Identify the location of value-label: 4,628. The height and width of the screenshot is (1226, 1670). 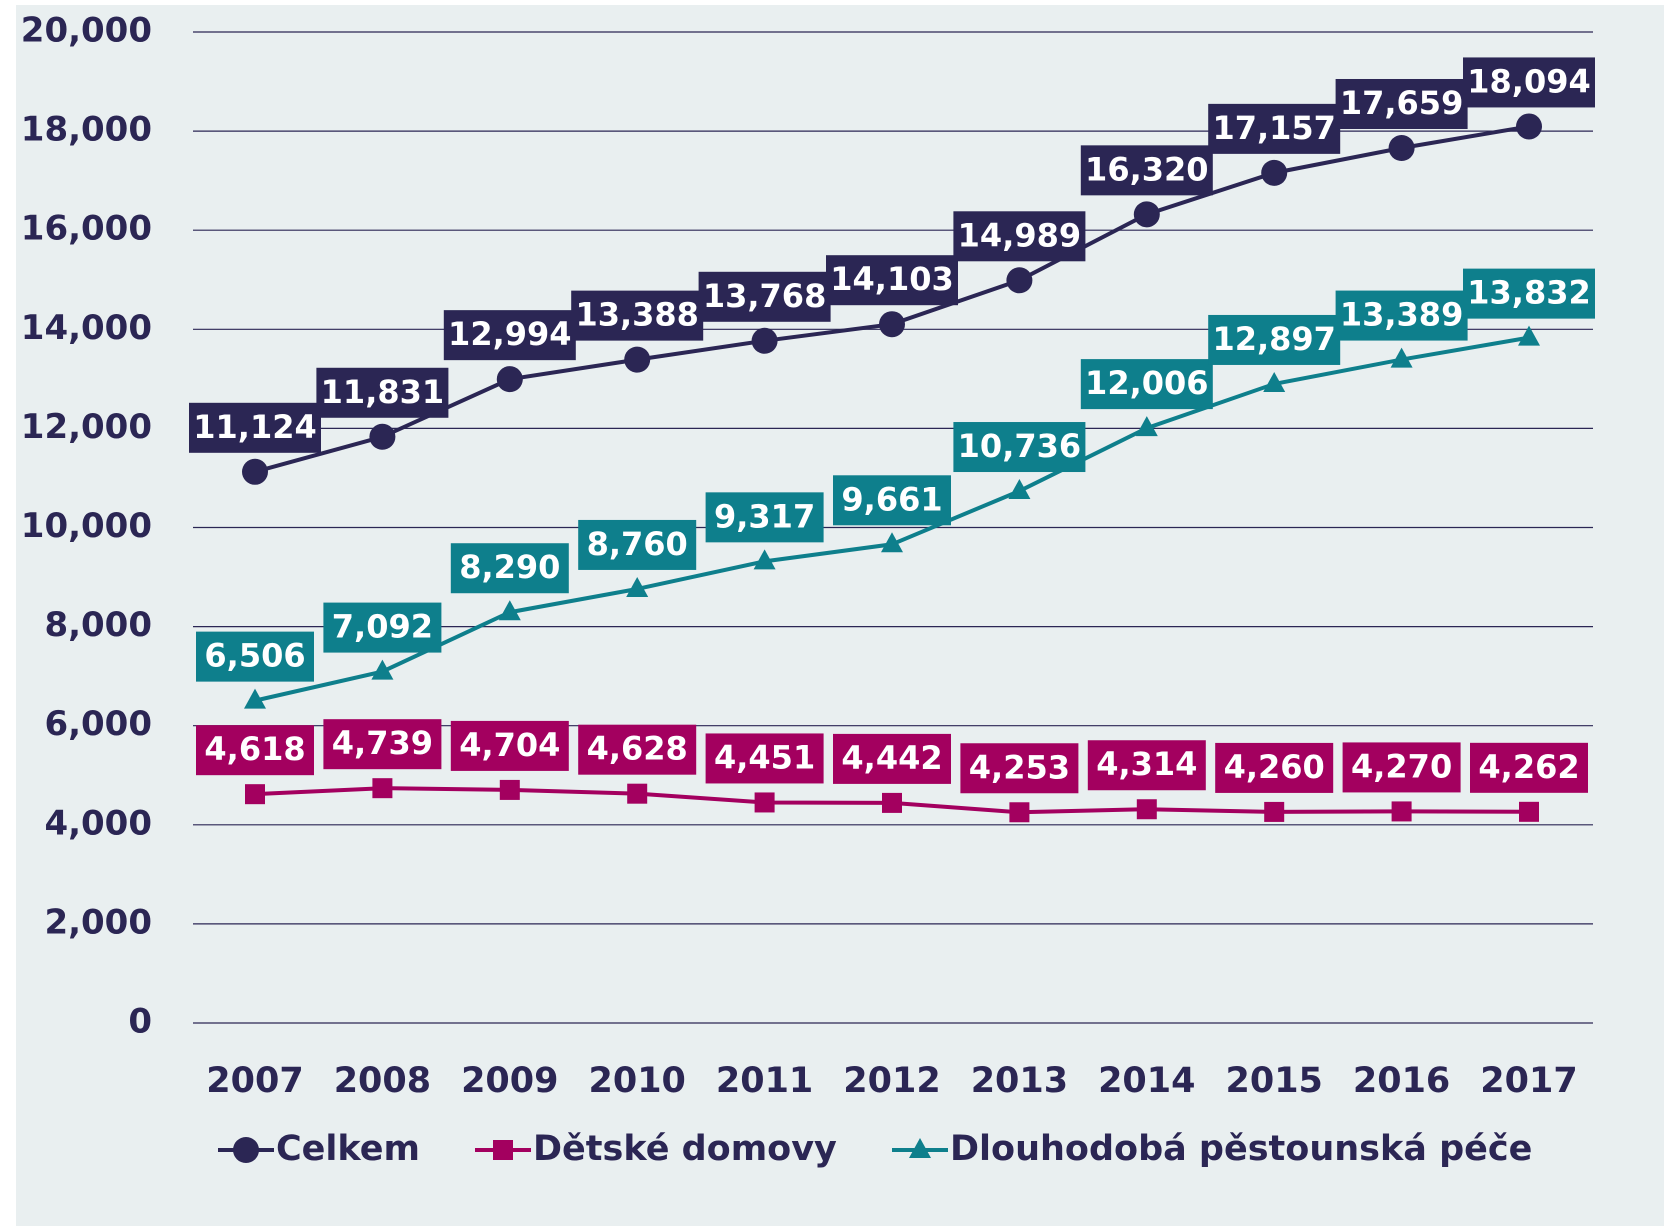
(637, 749).